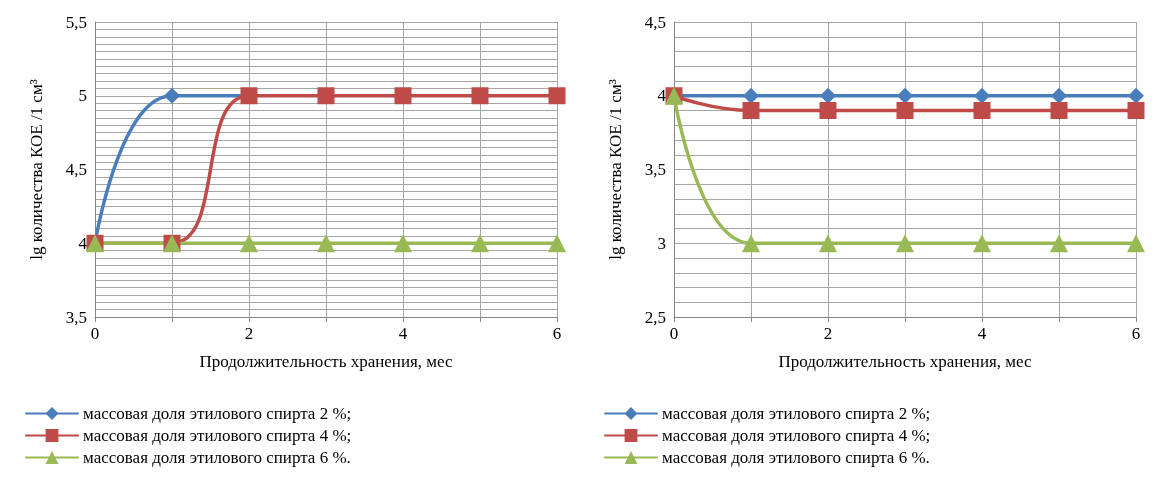 This screenshot has width=1159, height=479. Describe the element at coordinates (76, 22) in the screenshot. I see `y-tick-label: 5,5` at that location.